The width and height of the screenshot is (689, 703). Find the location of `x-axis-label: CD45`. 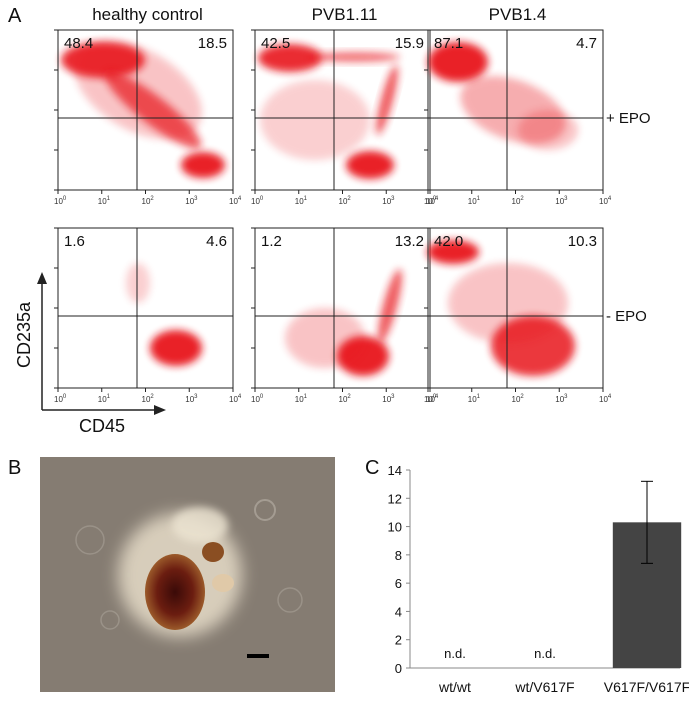

x-axis-label: CD45 is located at coordinates (102, 426).